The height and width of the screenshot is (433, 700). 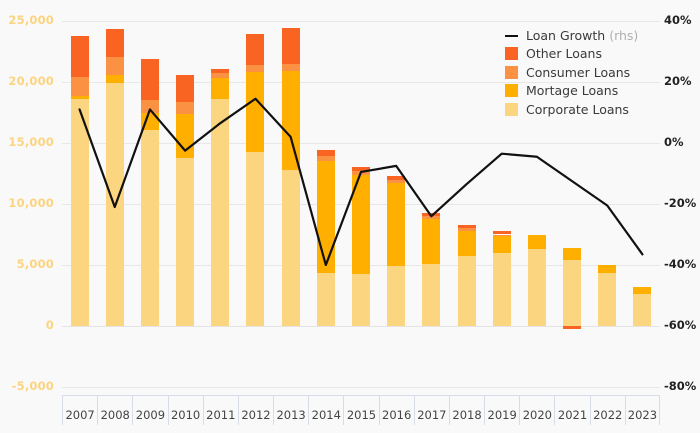 I want to click on x-axis-tick: 2009, so click(x=150, y=410).